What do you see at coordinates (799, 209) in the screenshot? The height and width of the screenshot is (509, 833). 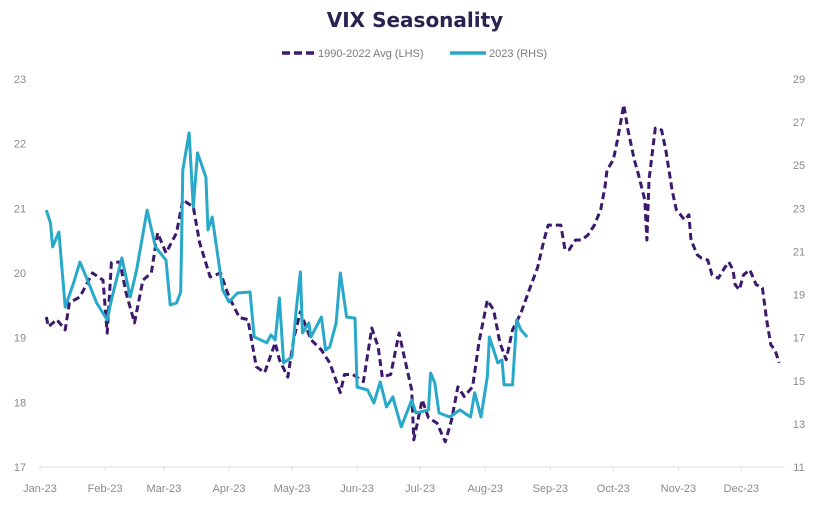 I see `y-tick-right: 23` at bounding box center [799, 209].